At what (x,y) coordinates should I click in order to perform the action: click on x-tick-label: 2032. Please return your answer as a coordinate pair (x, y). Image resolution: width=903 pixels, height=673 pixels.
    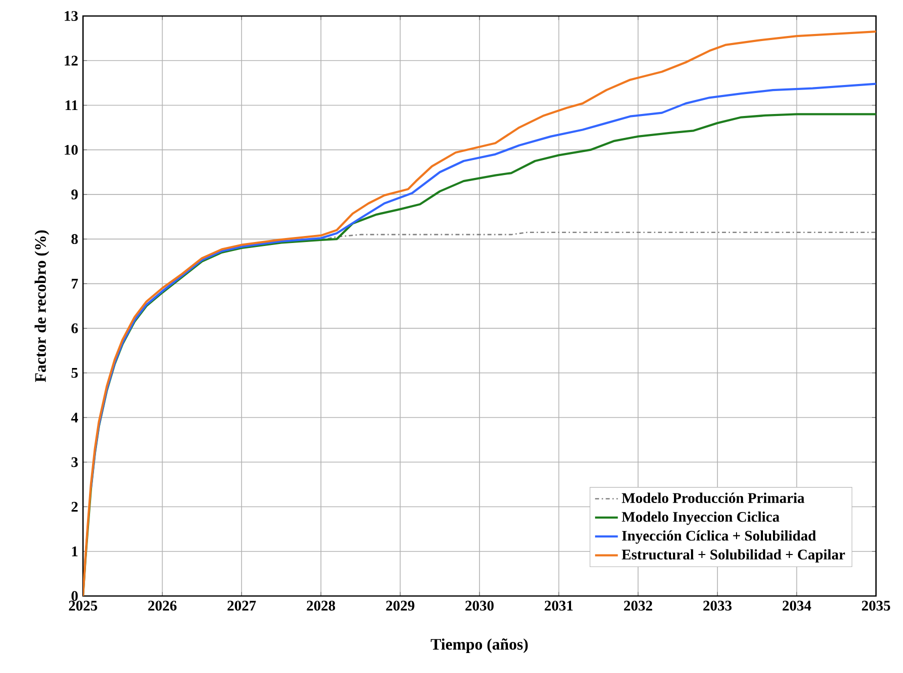
    Looking at the image, I should click on (638, 605).